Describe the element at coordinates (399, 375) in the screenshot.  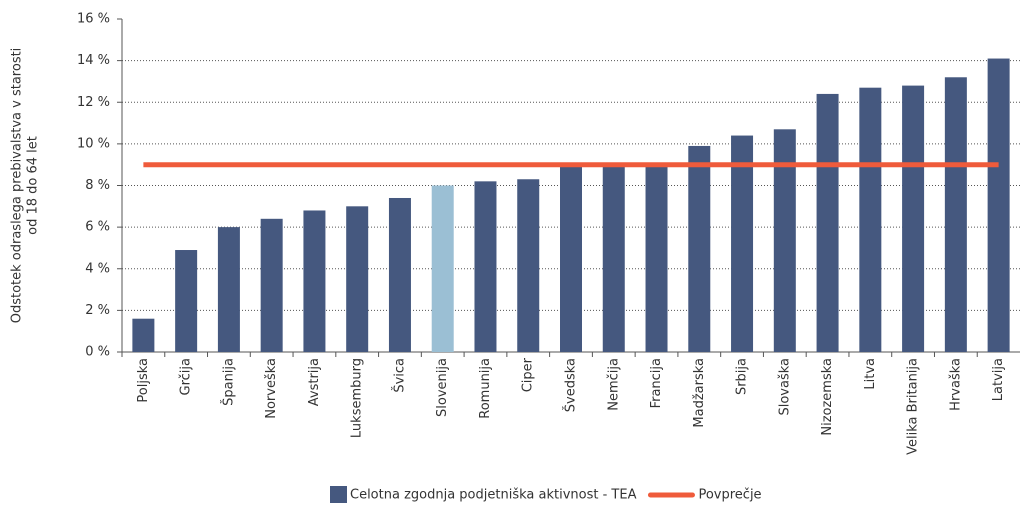
I see `x-tick-label: Švica` at that location.